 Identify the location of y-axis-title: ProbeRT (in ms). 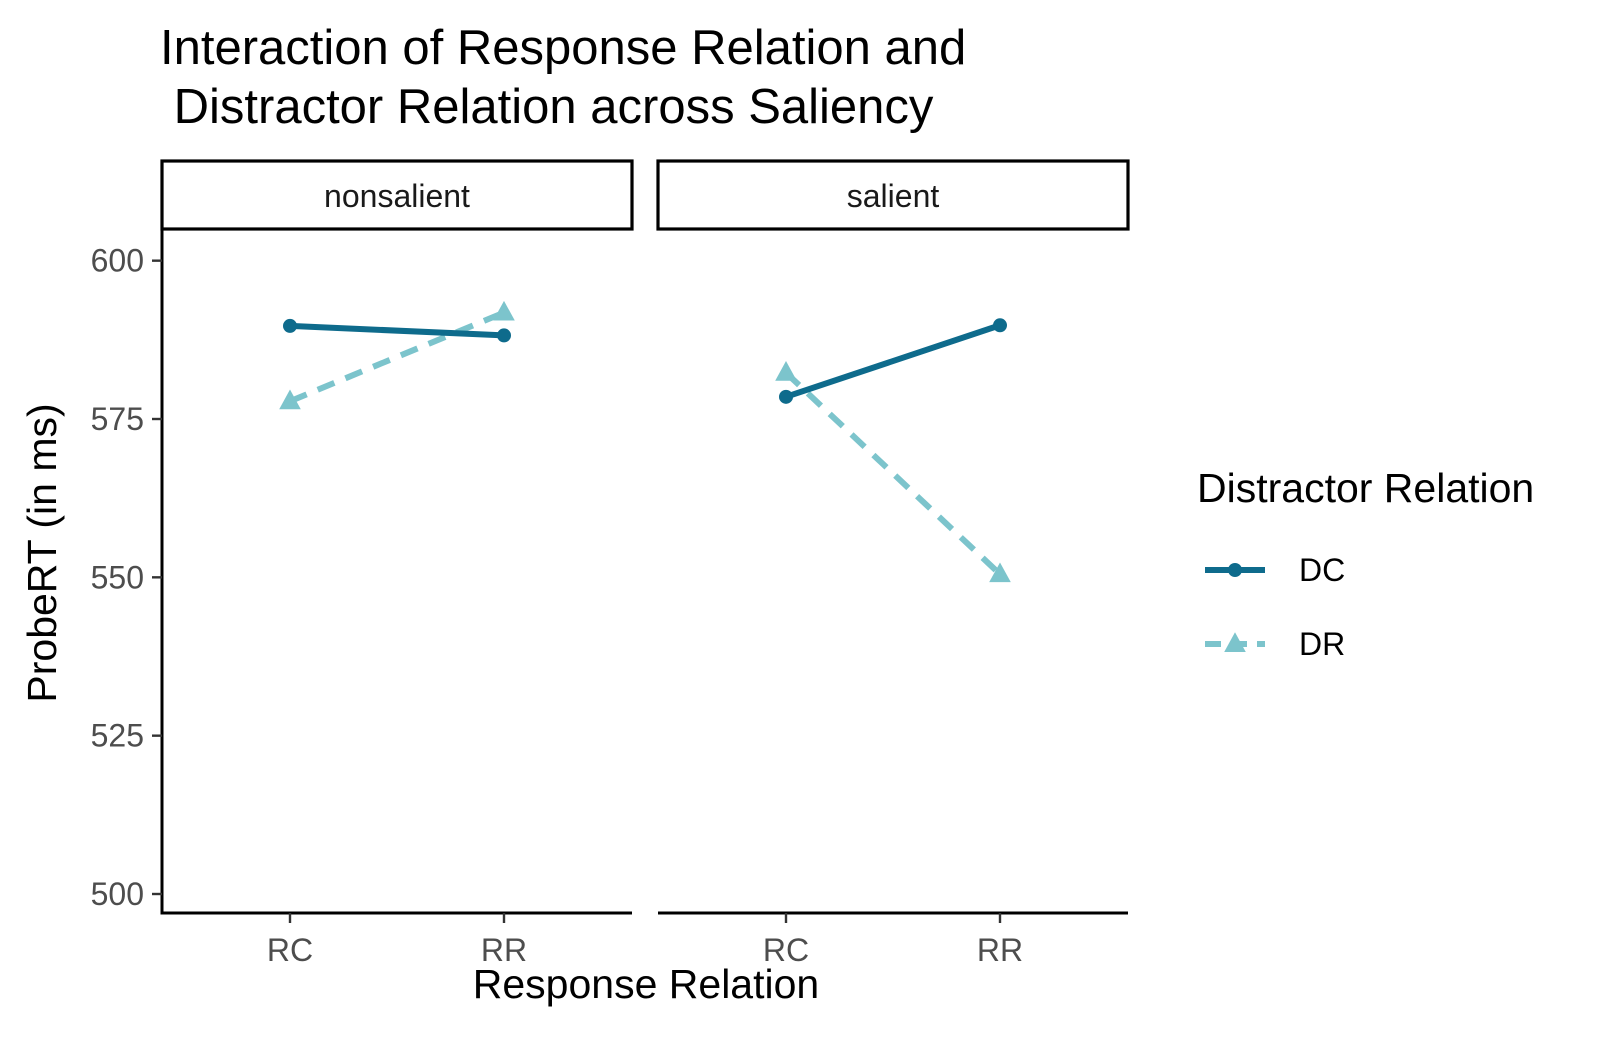
(42, 552).